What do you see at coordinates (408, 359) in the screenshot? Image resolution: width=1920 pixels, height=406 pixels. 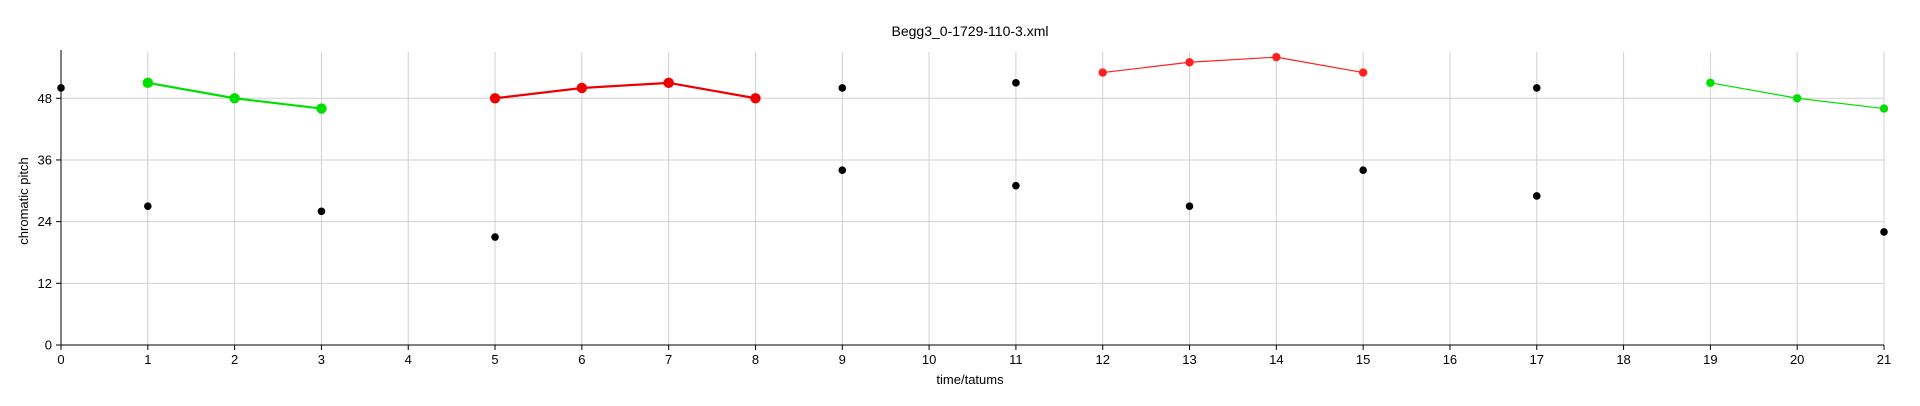 I see `x-tick-label: 4` at bounding box center [408, 359].